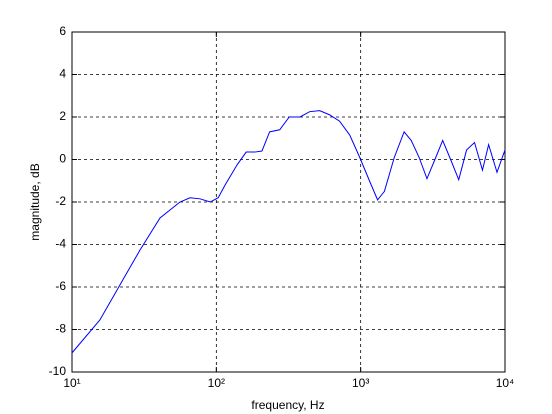 This screenshot has height=414, width=552. Describe the element at coordinates (505, 383) in the screenshot. I see `x-tick-label: 10⁴` at that location.